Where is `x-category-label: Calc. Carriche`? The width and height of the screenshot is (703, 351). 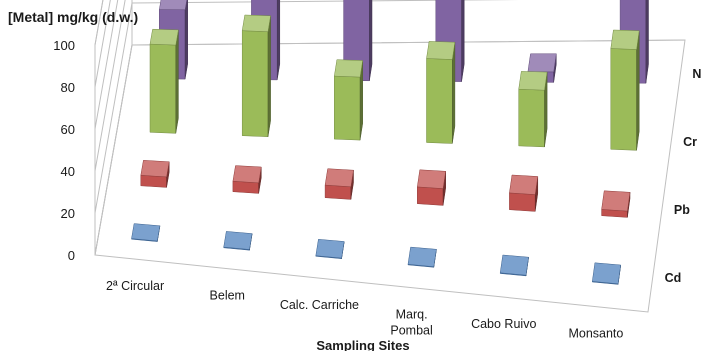 x-category-label: Calc. Carriche is located at coordinates (319, 305).